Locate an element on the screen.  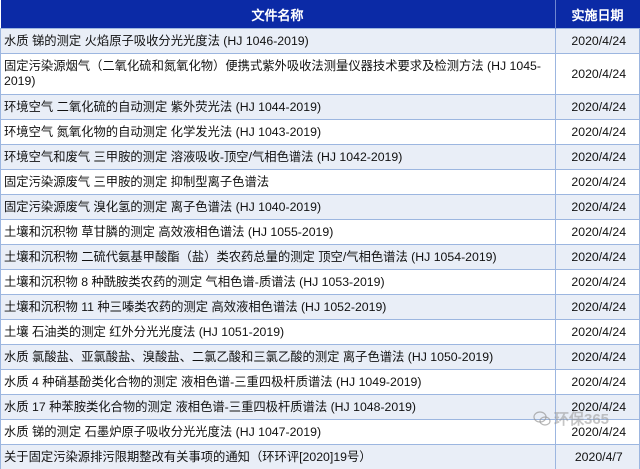
header-file-name: 文件名称 is located at coordinates (278, 14).